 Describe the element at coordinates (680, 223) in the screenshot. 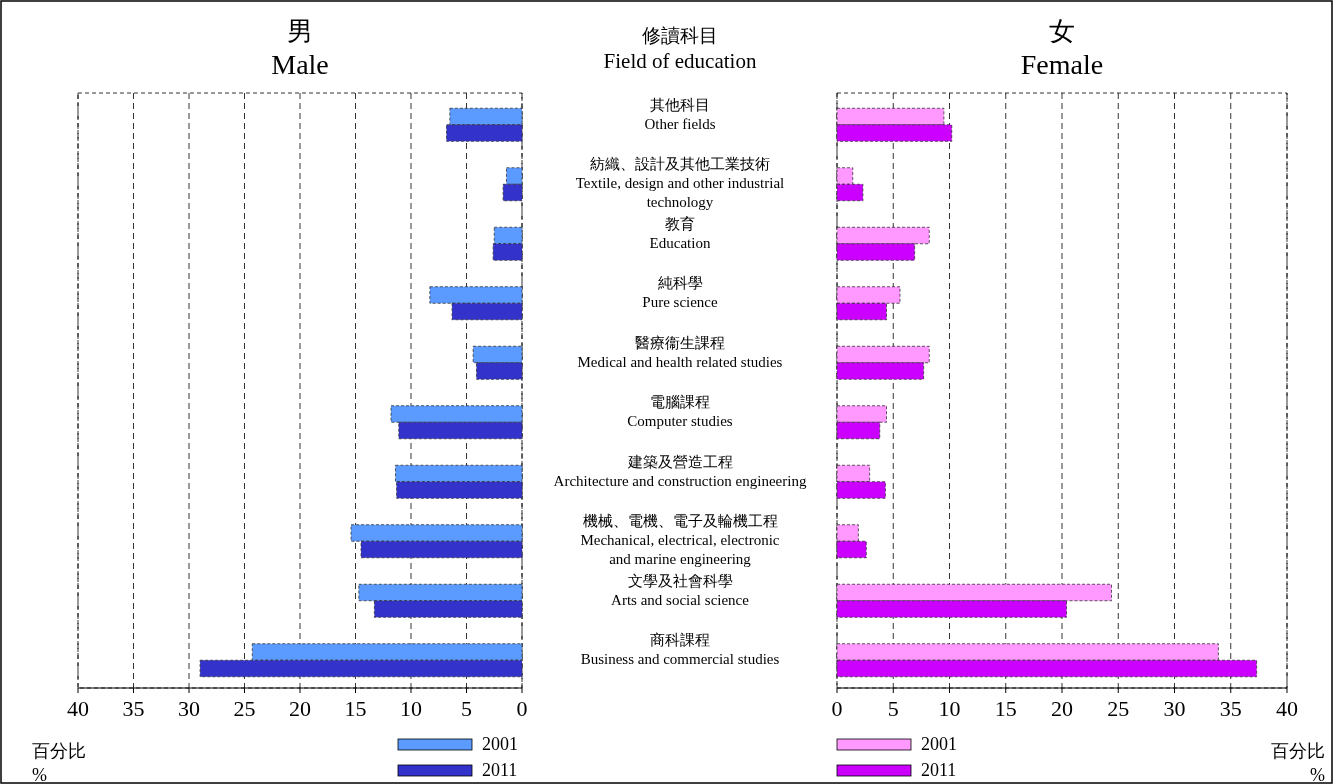

I see `category: 教育` at that location.